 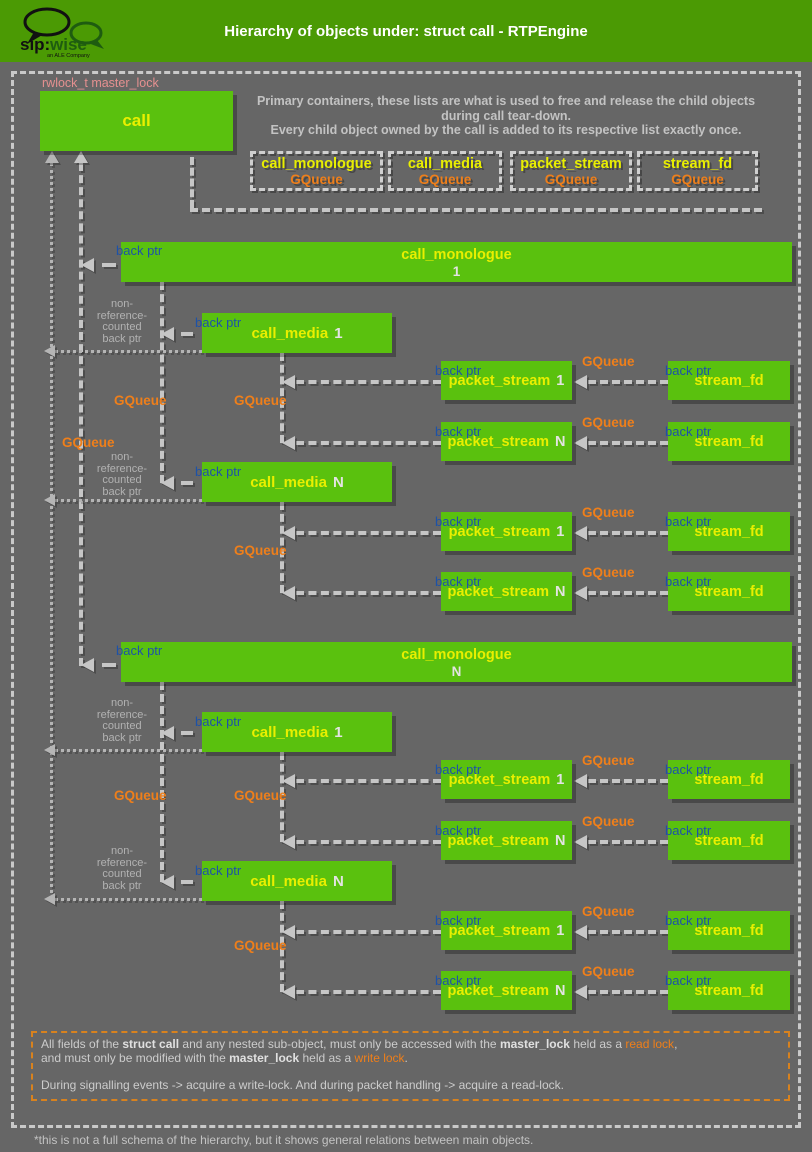 I want to click on container-name: packet_stream, so click(x=571, y=163).